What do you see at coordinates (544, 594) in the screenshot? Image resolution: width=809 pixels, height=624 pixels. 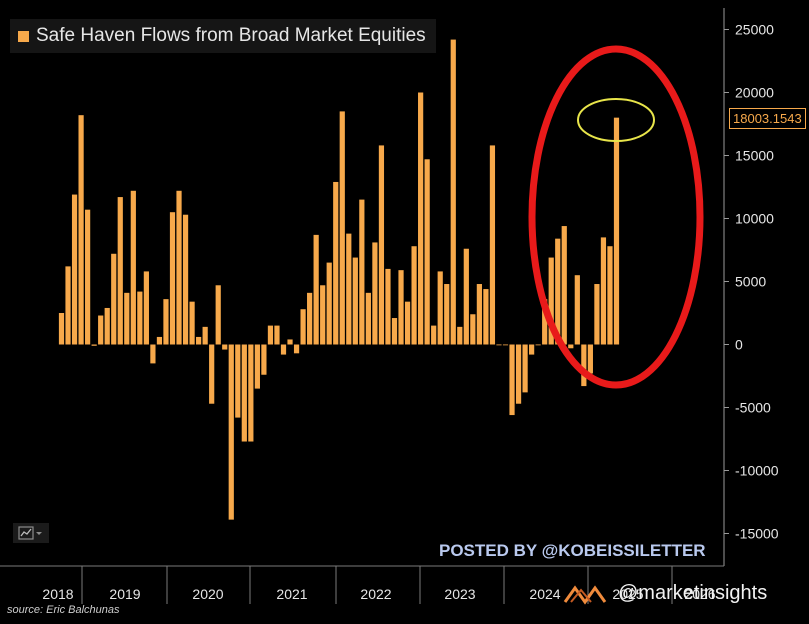 I see `x-year-label: 2024` at bounding box center [544, 594].